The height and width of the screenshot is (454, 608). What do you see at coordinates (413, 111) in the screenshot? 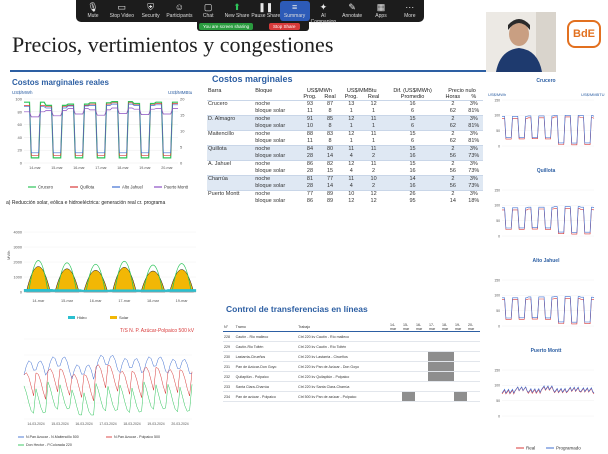
I see `table-cell: 6` at bounding box center [413, 111].